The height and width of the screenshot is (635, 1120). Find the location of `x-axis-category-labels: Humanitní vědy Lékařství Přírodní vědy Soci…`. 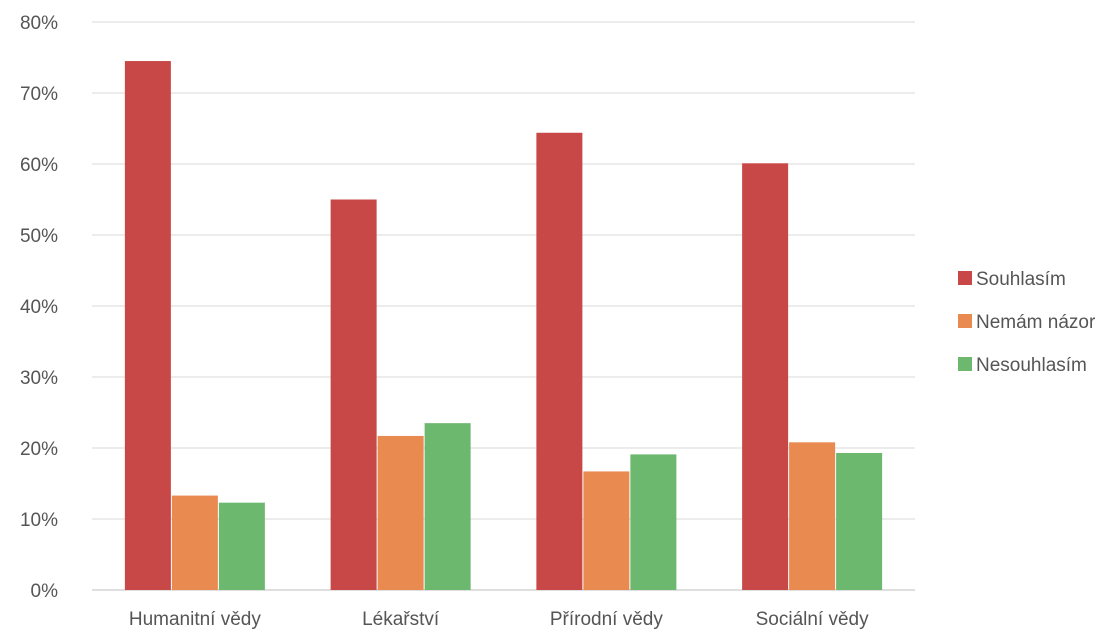

x-axis-category-labels: Humanitní vědy Lékařství Přírodní vědy Soci… is located at coordinates (499, 619).